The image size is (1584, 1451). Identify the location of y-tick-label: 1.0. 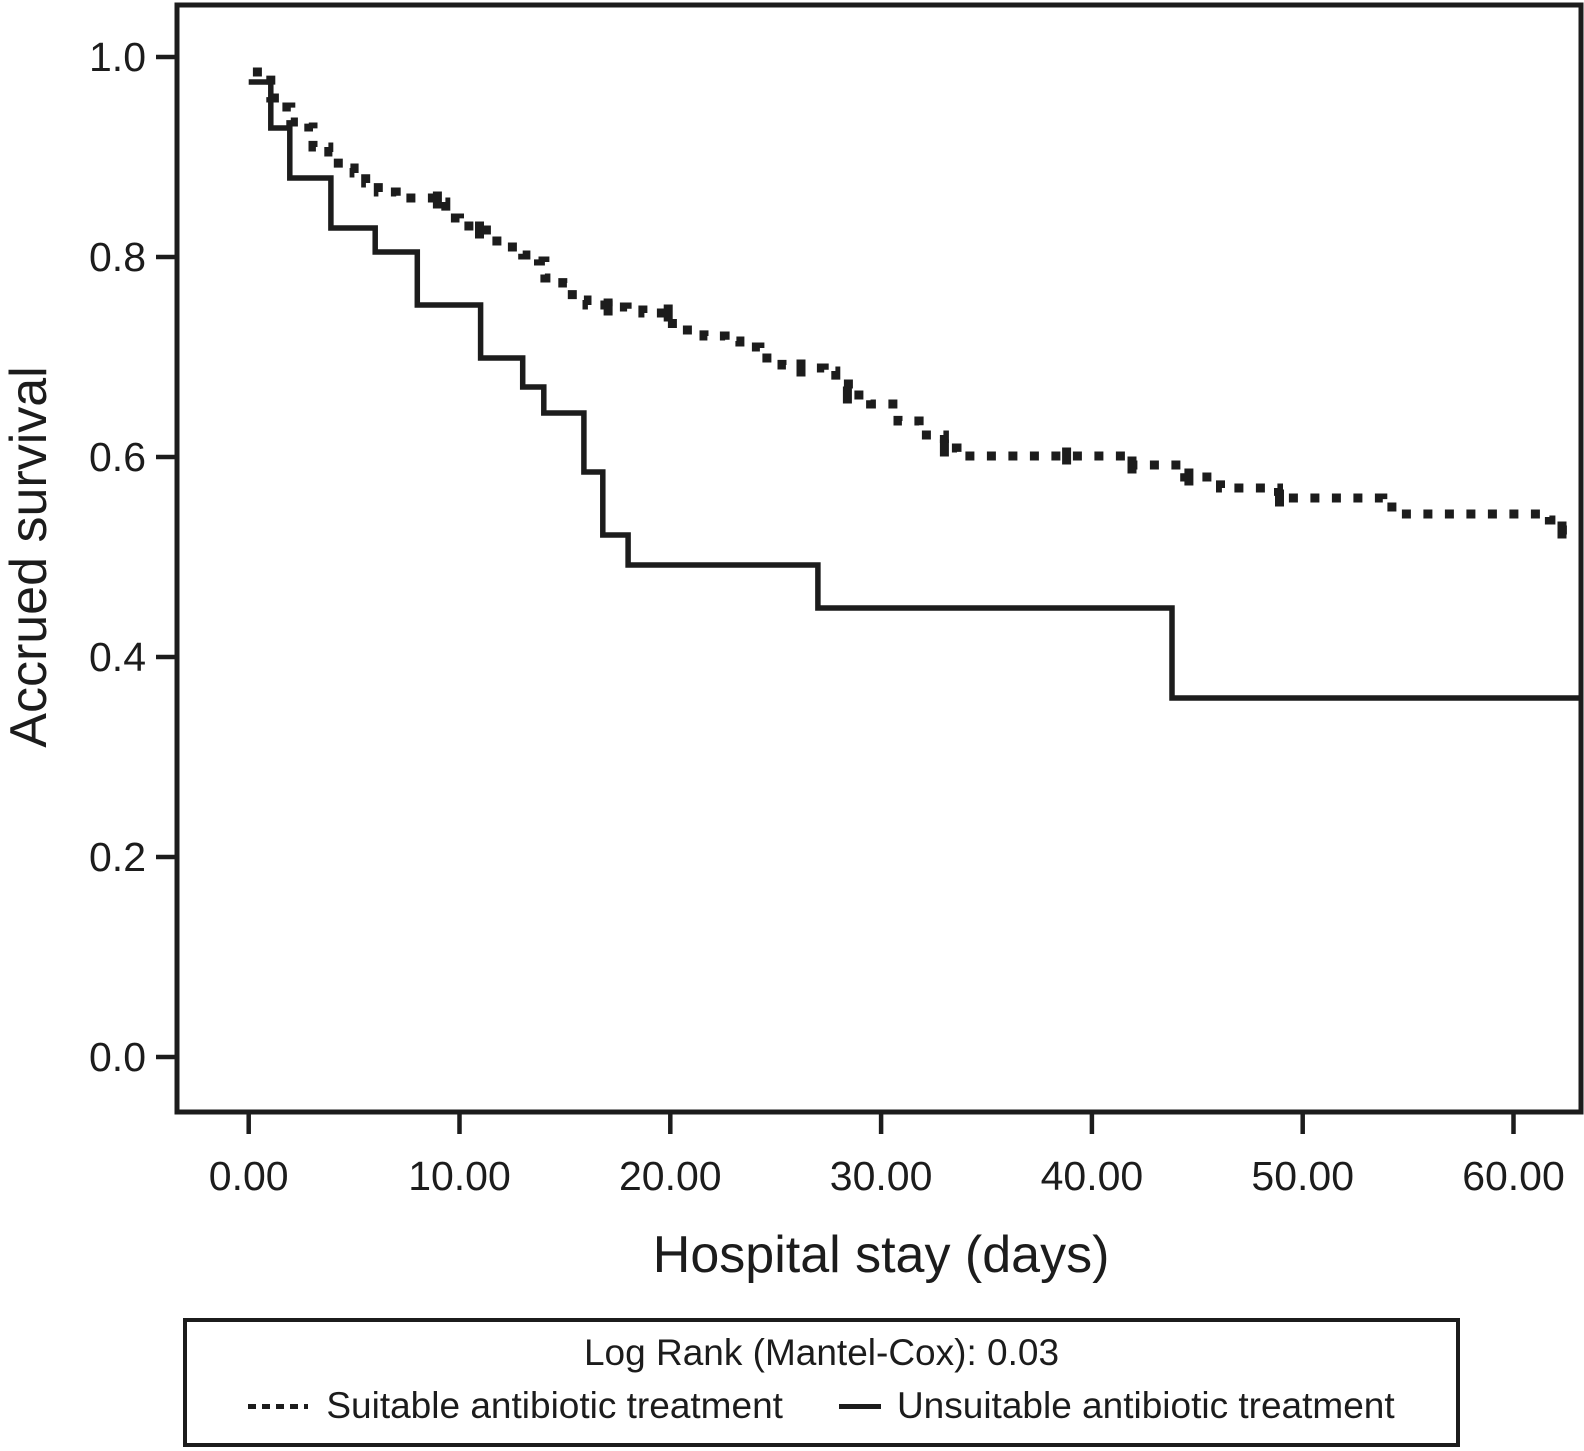
(117, 57).